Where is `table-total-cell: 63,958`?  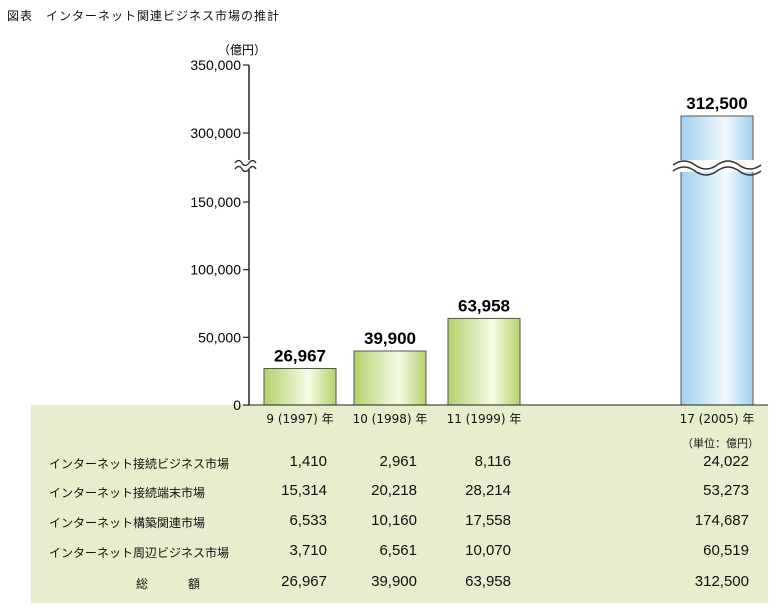 table-total-cell: 63,958 is located at coordinates (488, 581).